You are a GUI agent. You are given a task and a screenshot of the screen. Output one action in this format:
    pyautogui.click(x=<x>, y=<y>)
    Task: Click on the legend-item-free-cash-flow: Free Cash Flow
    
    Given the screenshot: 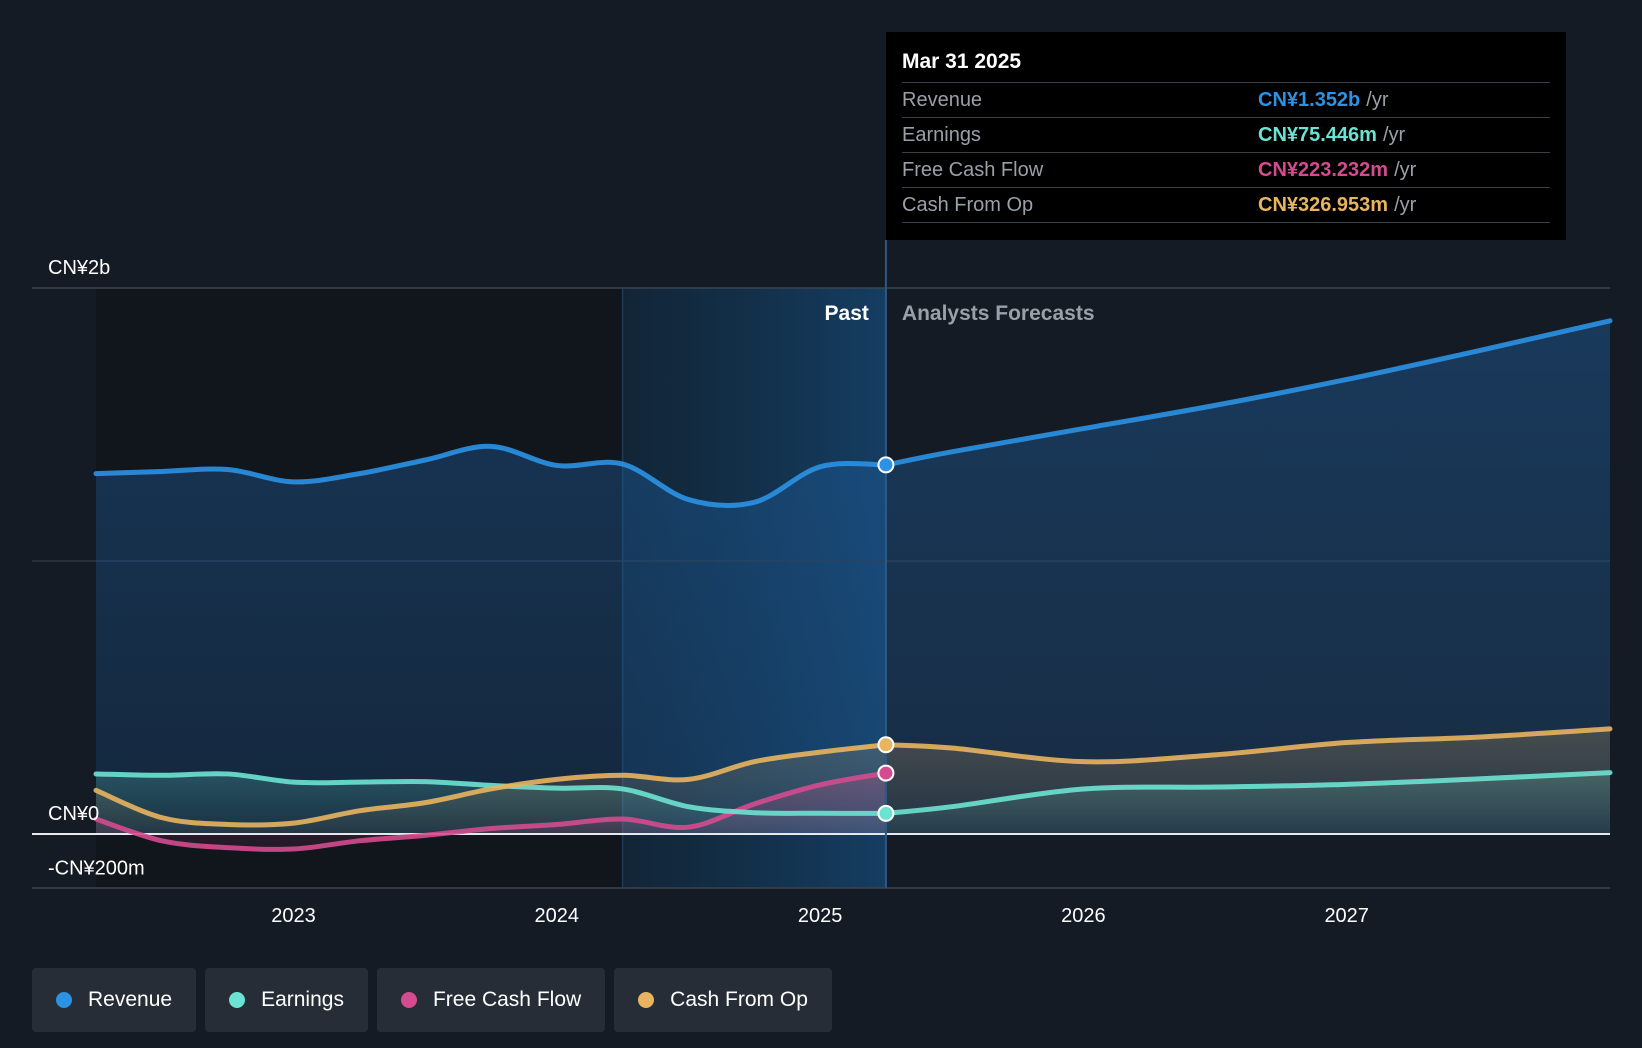 What is the action you would take?
    pyautogui.click(x=491, y=1000)
    